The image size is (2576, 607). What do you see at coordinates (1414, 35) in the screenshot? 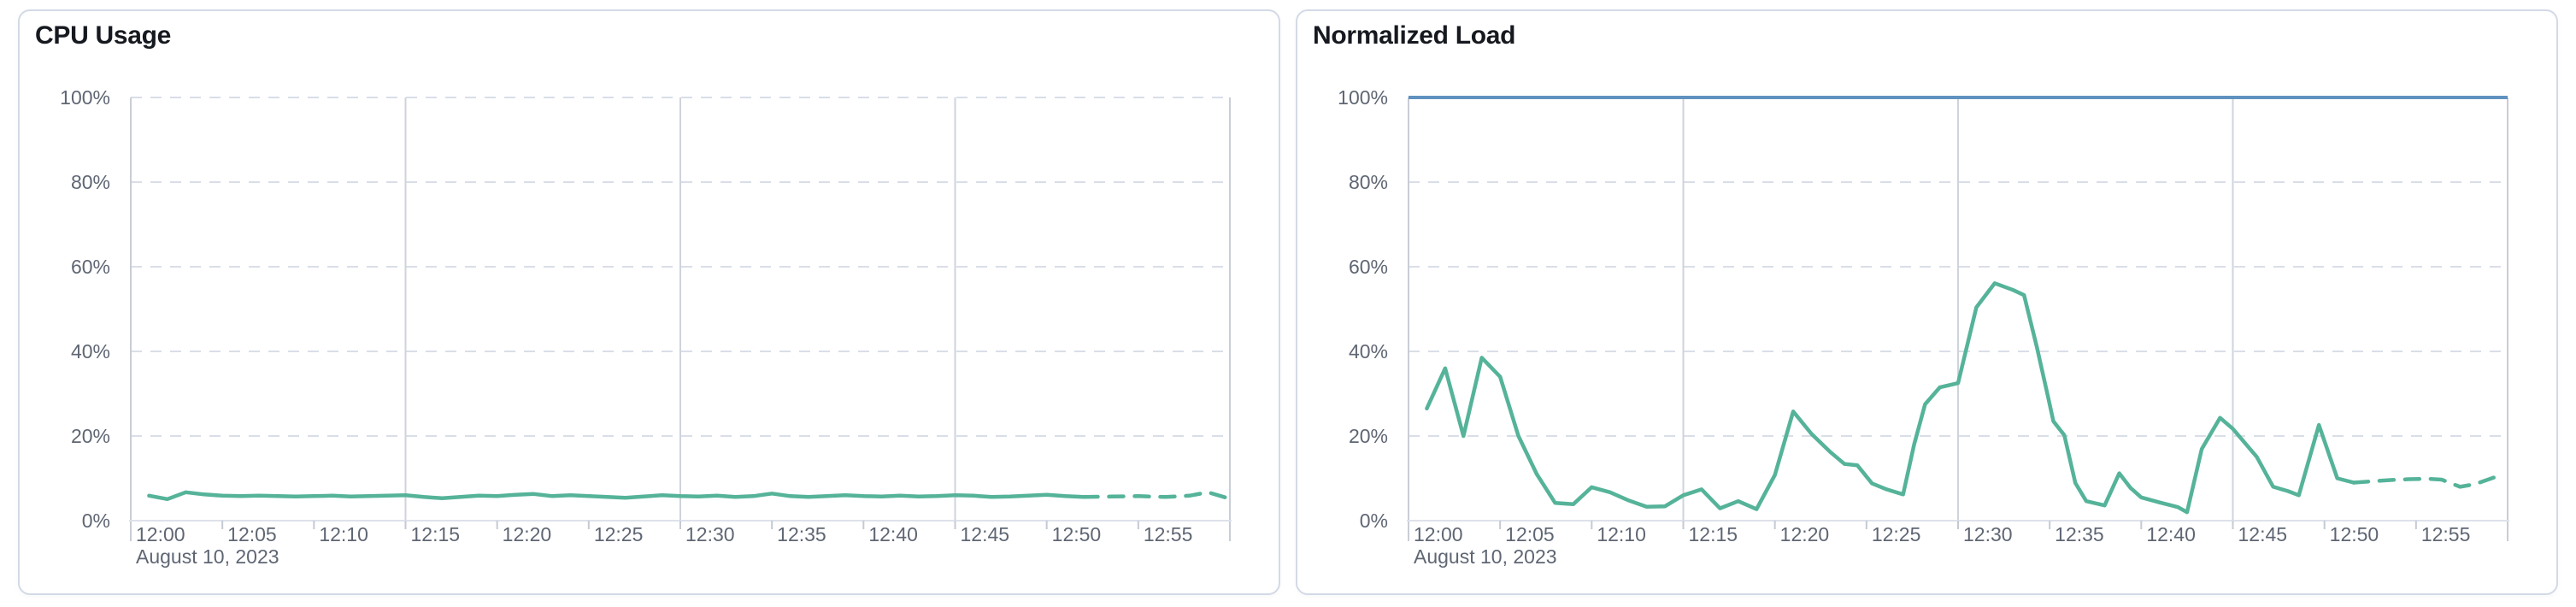
I see `panel-title-normalized-load: Normalized Load` at bounding box center [1414, 35].